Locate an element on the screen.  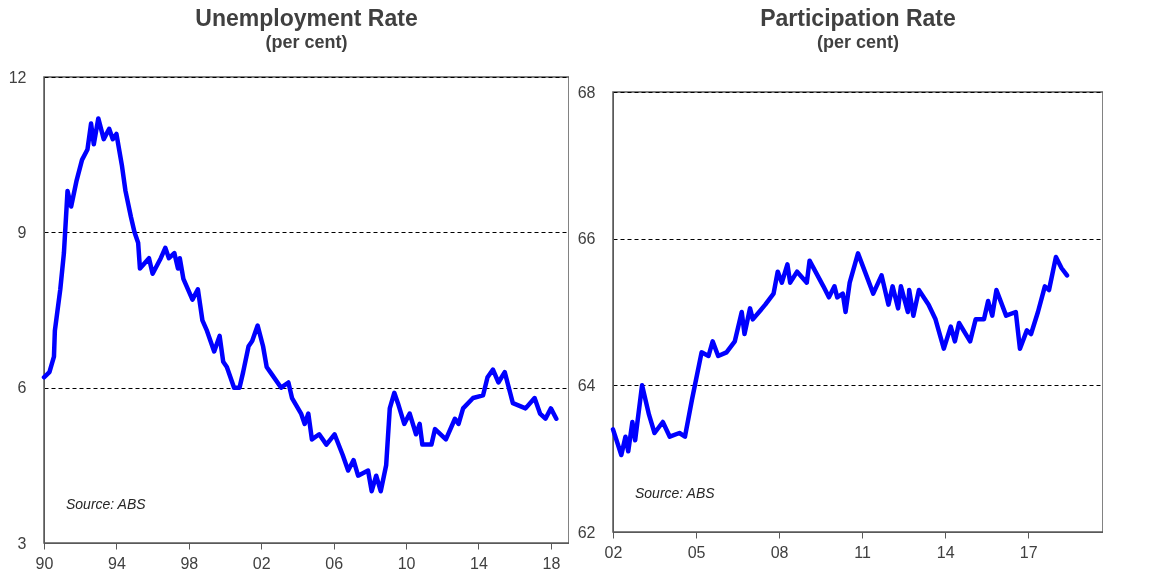
line-series is located at coordinates (840, 354).